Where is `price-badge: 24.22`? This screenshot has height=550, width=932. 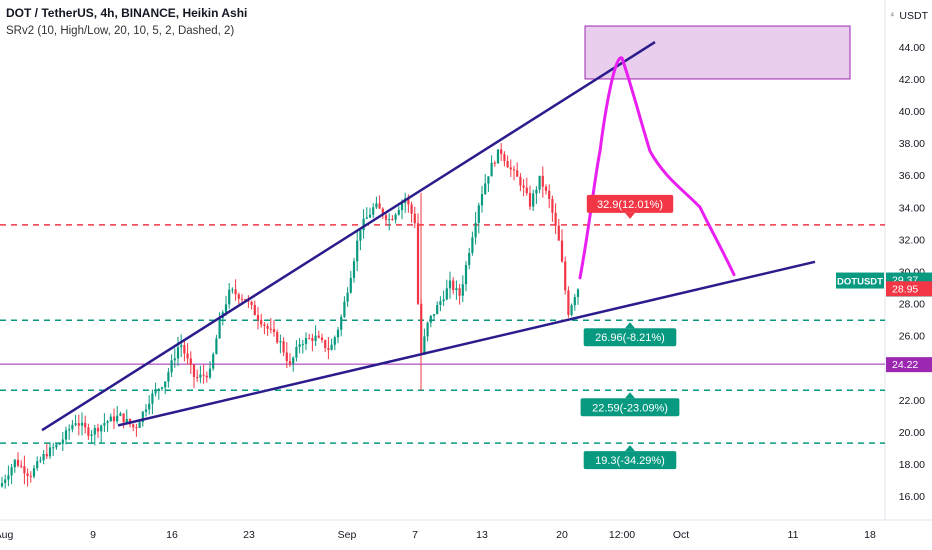 price-badge: 24.22 is located at coordinates (909, 365).